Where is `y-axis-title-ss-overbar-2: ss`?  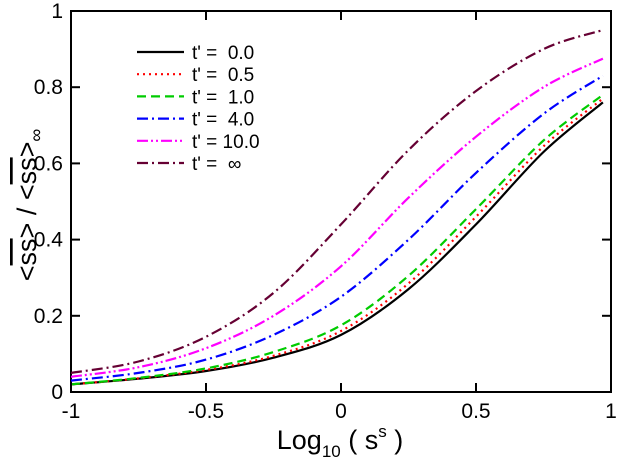
y-axis-title-ss-overbar-2: ss is located at coordinates (27, 170).